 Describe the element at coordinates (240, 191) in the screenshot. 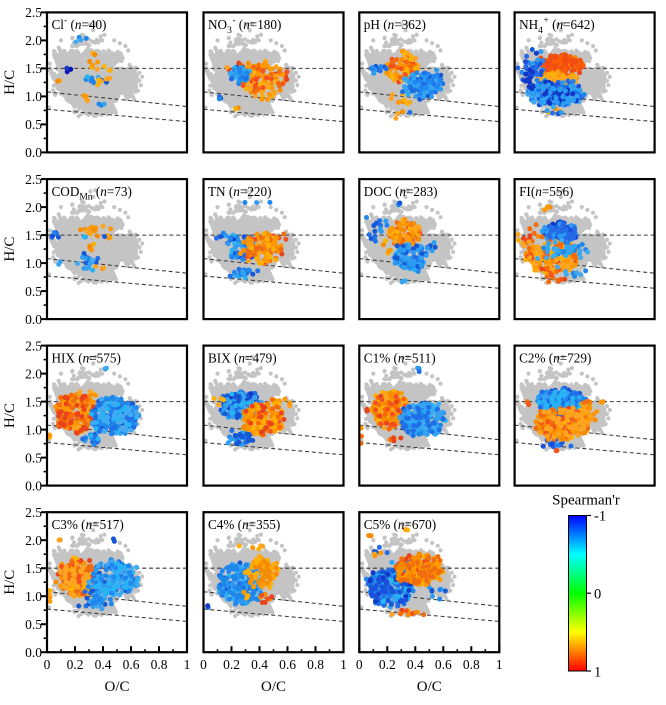

I see `svg-text: TN (n=220)` at that location.